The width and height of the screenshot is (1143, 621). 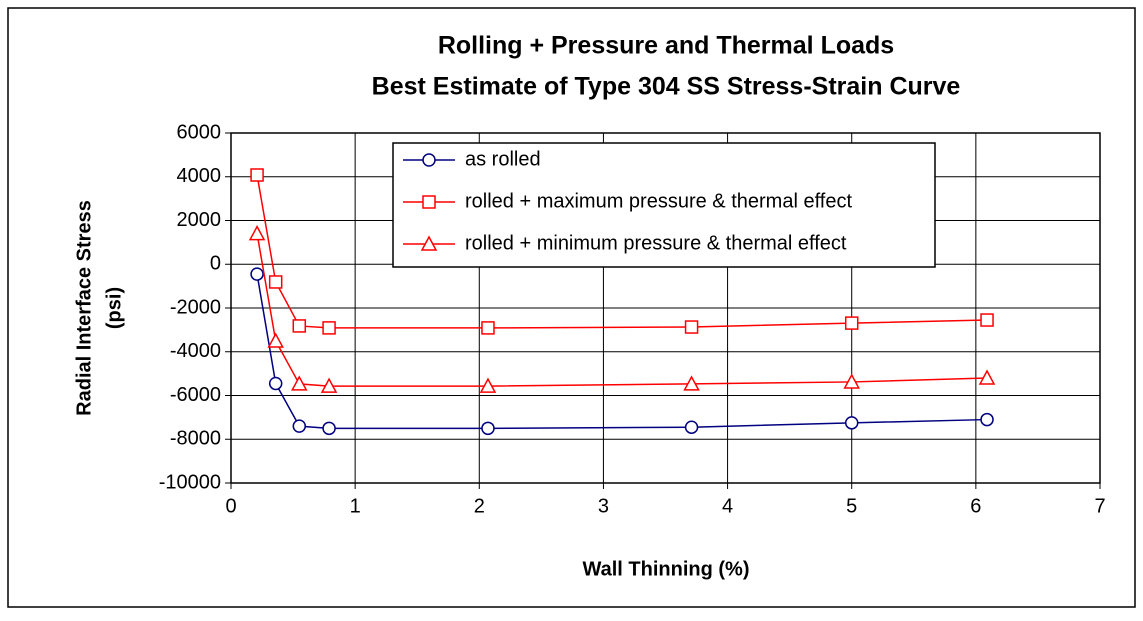 I want to click on y-tick-label: 0, so click(x=215, y=264).